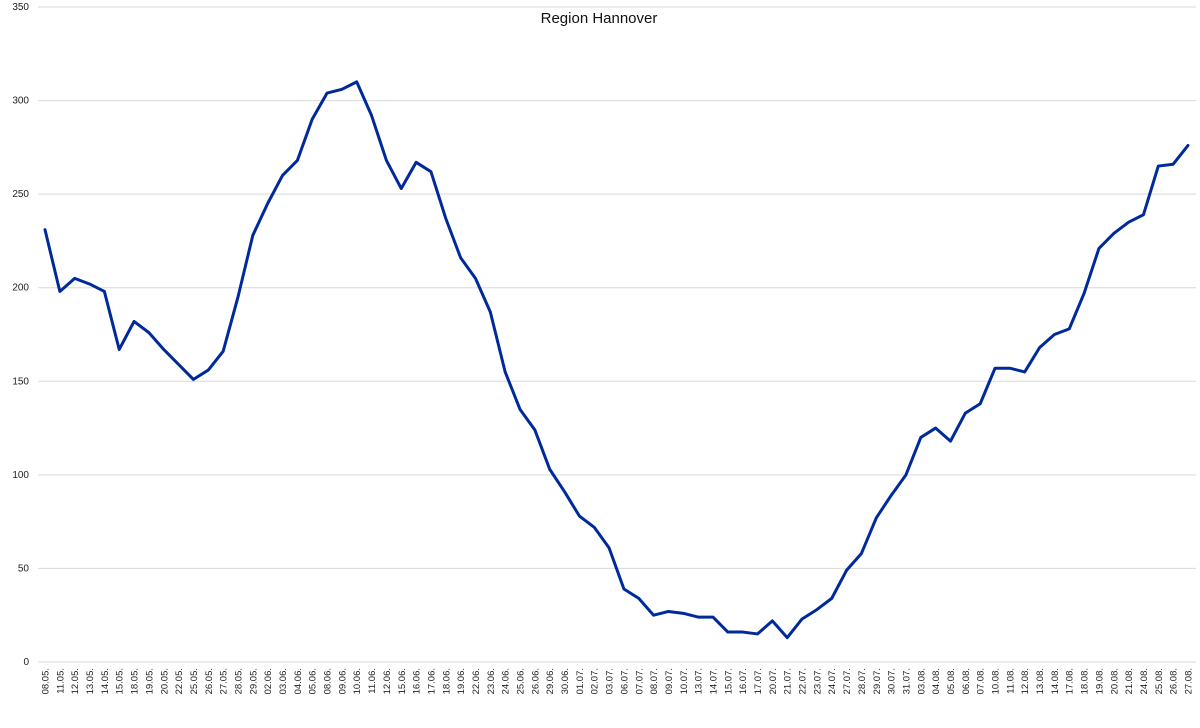 The image size is (1200, 728). Describe the element at coordinates (1099, 681) in the screenshot. I see `x-tick-label: 19.08.` at that location.